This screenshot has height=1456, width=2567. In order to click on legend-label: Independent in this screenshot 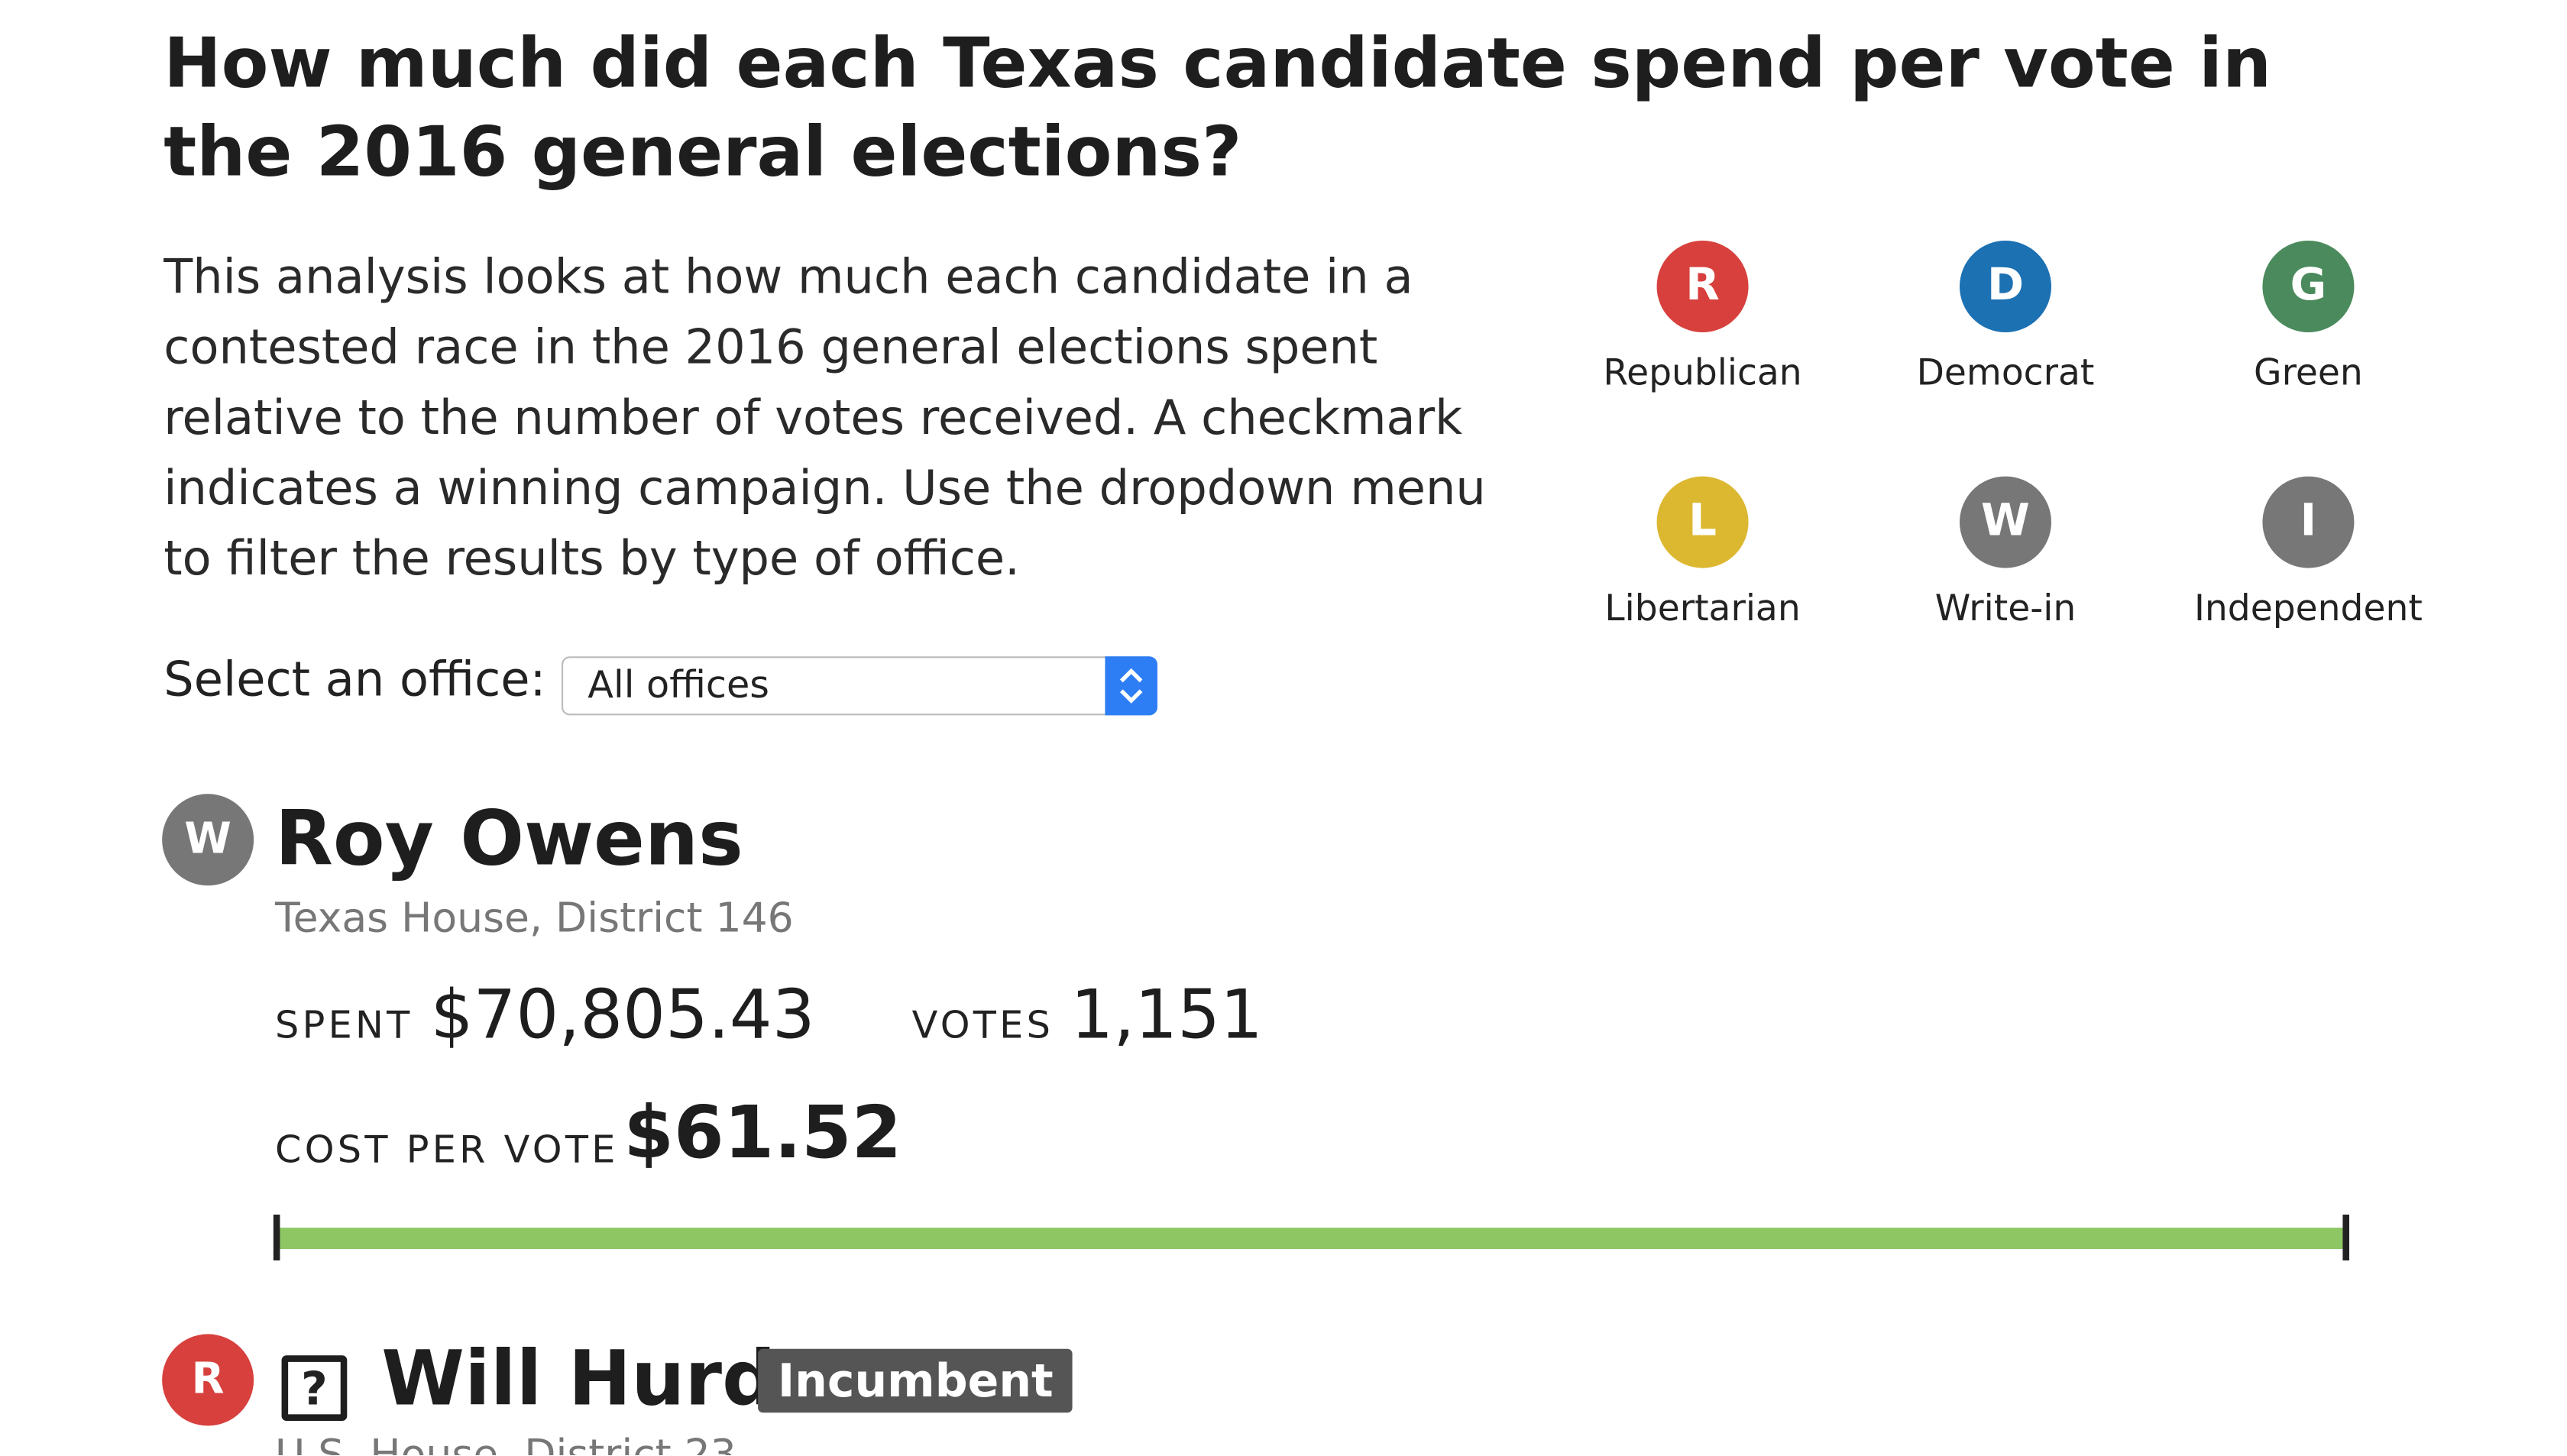, I will do `click(2308, 609)`.